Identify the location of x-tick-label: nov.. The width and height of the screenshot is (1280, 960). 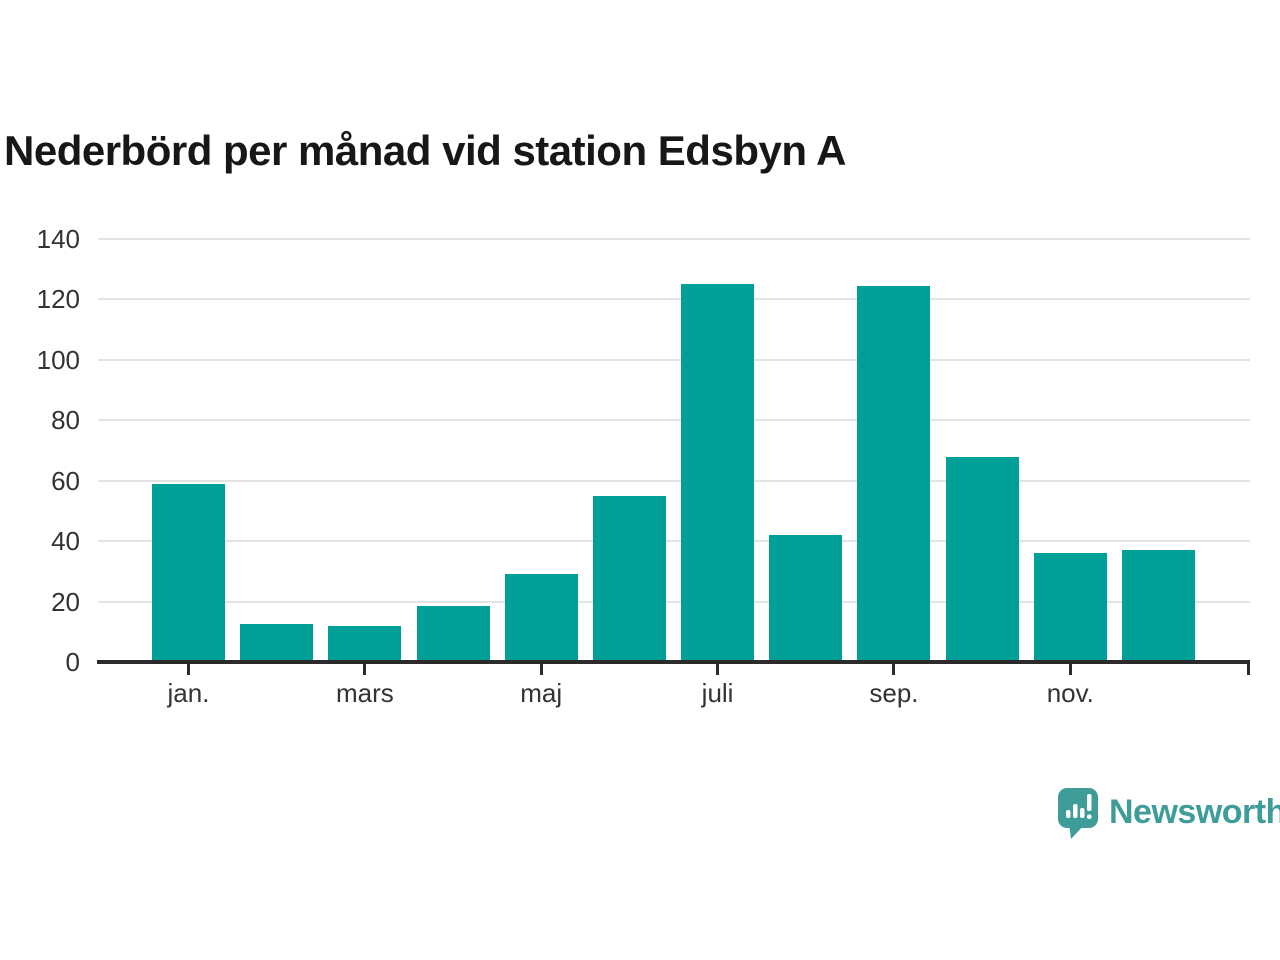
(1070, 693).